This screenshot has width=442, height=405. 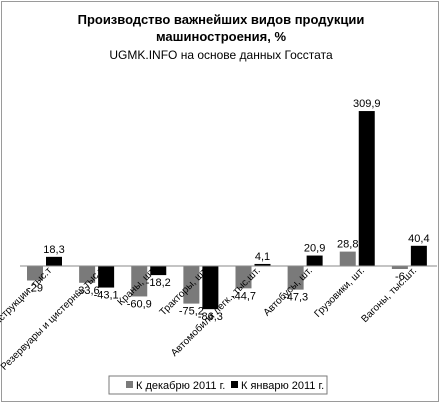 What do you see at coordinates (243, 296) in the screenshot?
I see `data-label-december-4: -44,7` at bounding box center [243, 296].